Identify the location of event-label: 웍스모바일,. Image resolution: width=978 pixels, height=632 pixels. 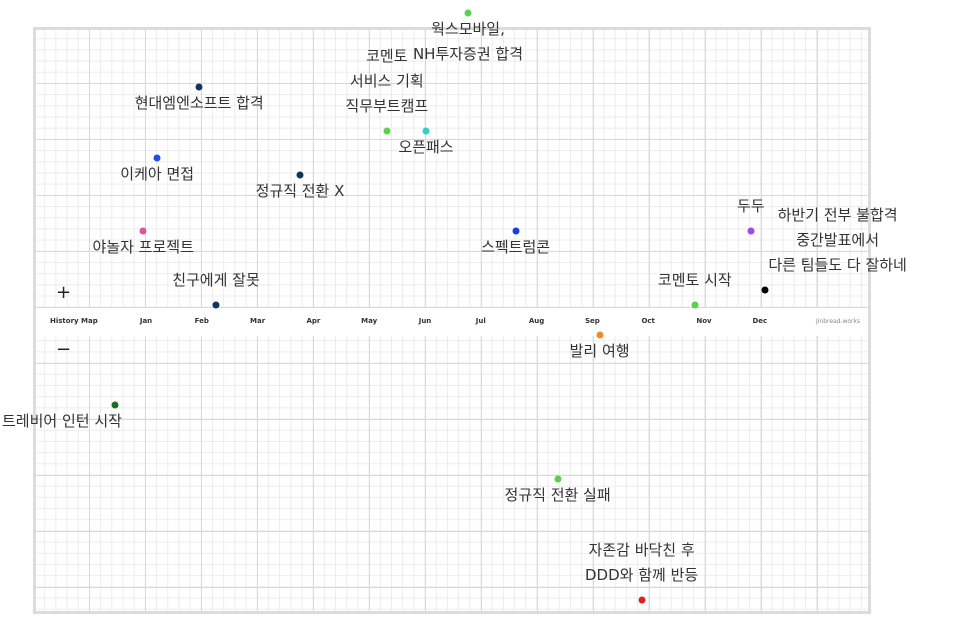
(468, 28).